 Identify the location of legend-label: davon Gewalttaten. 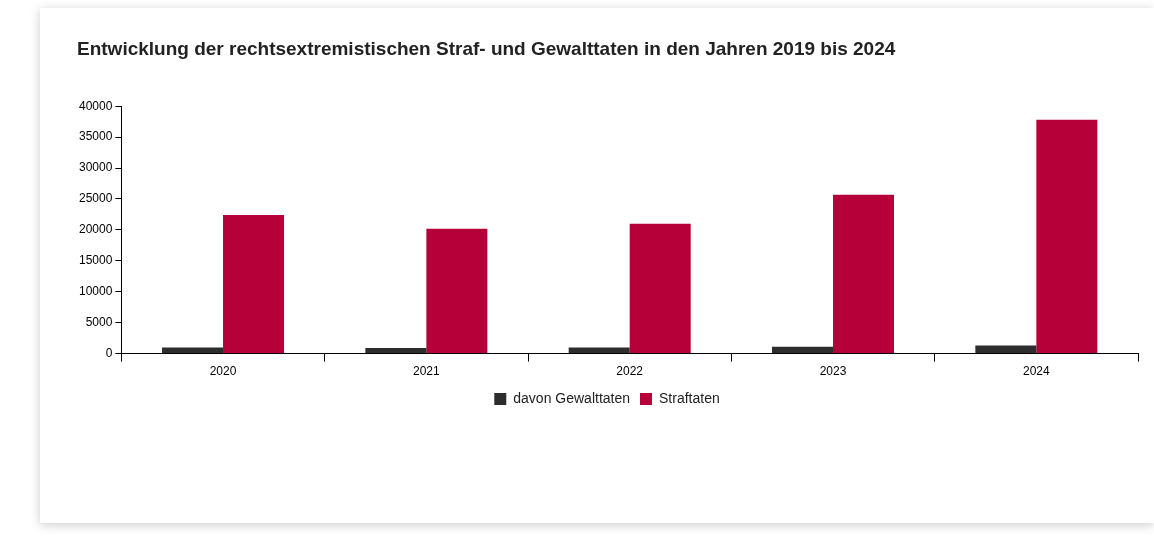
(572, 397).